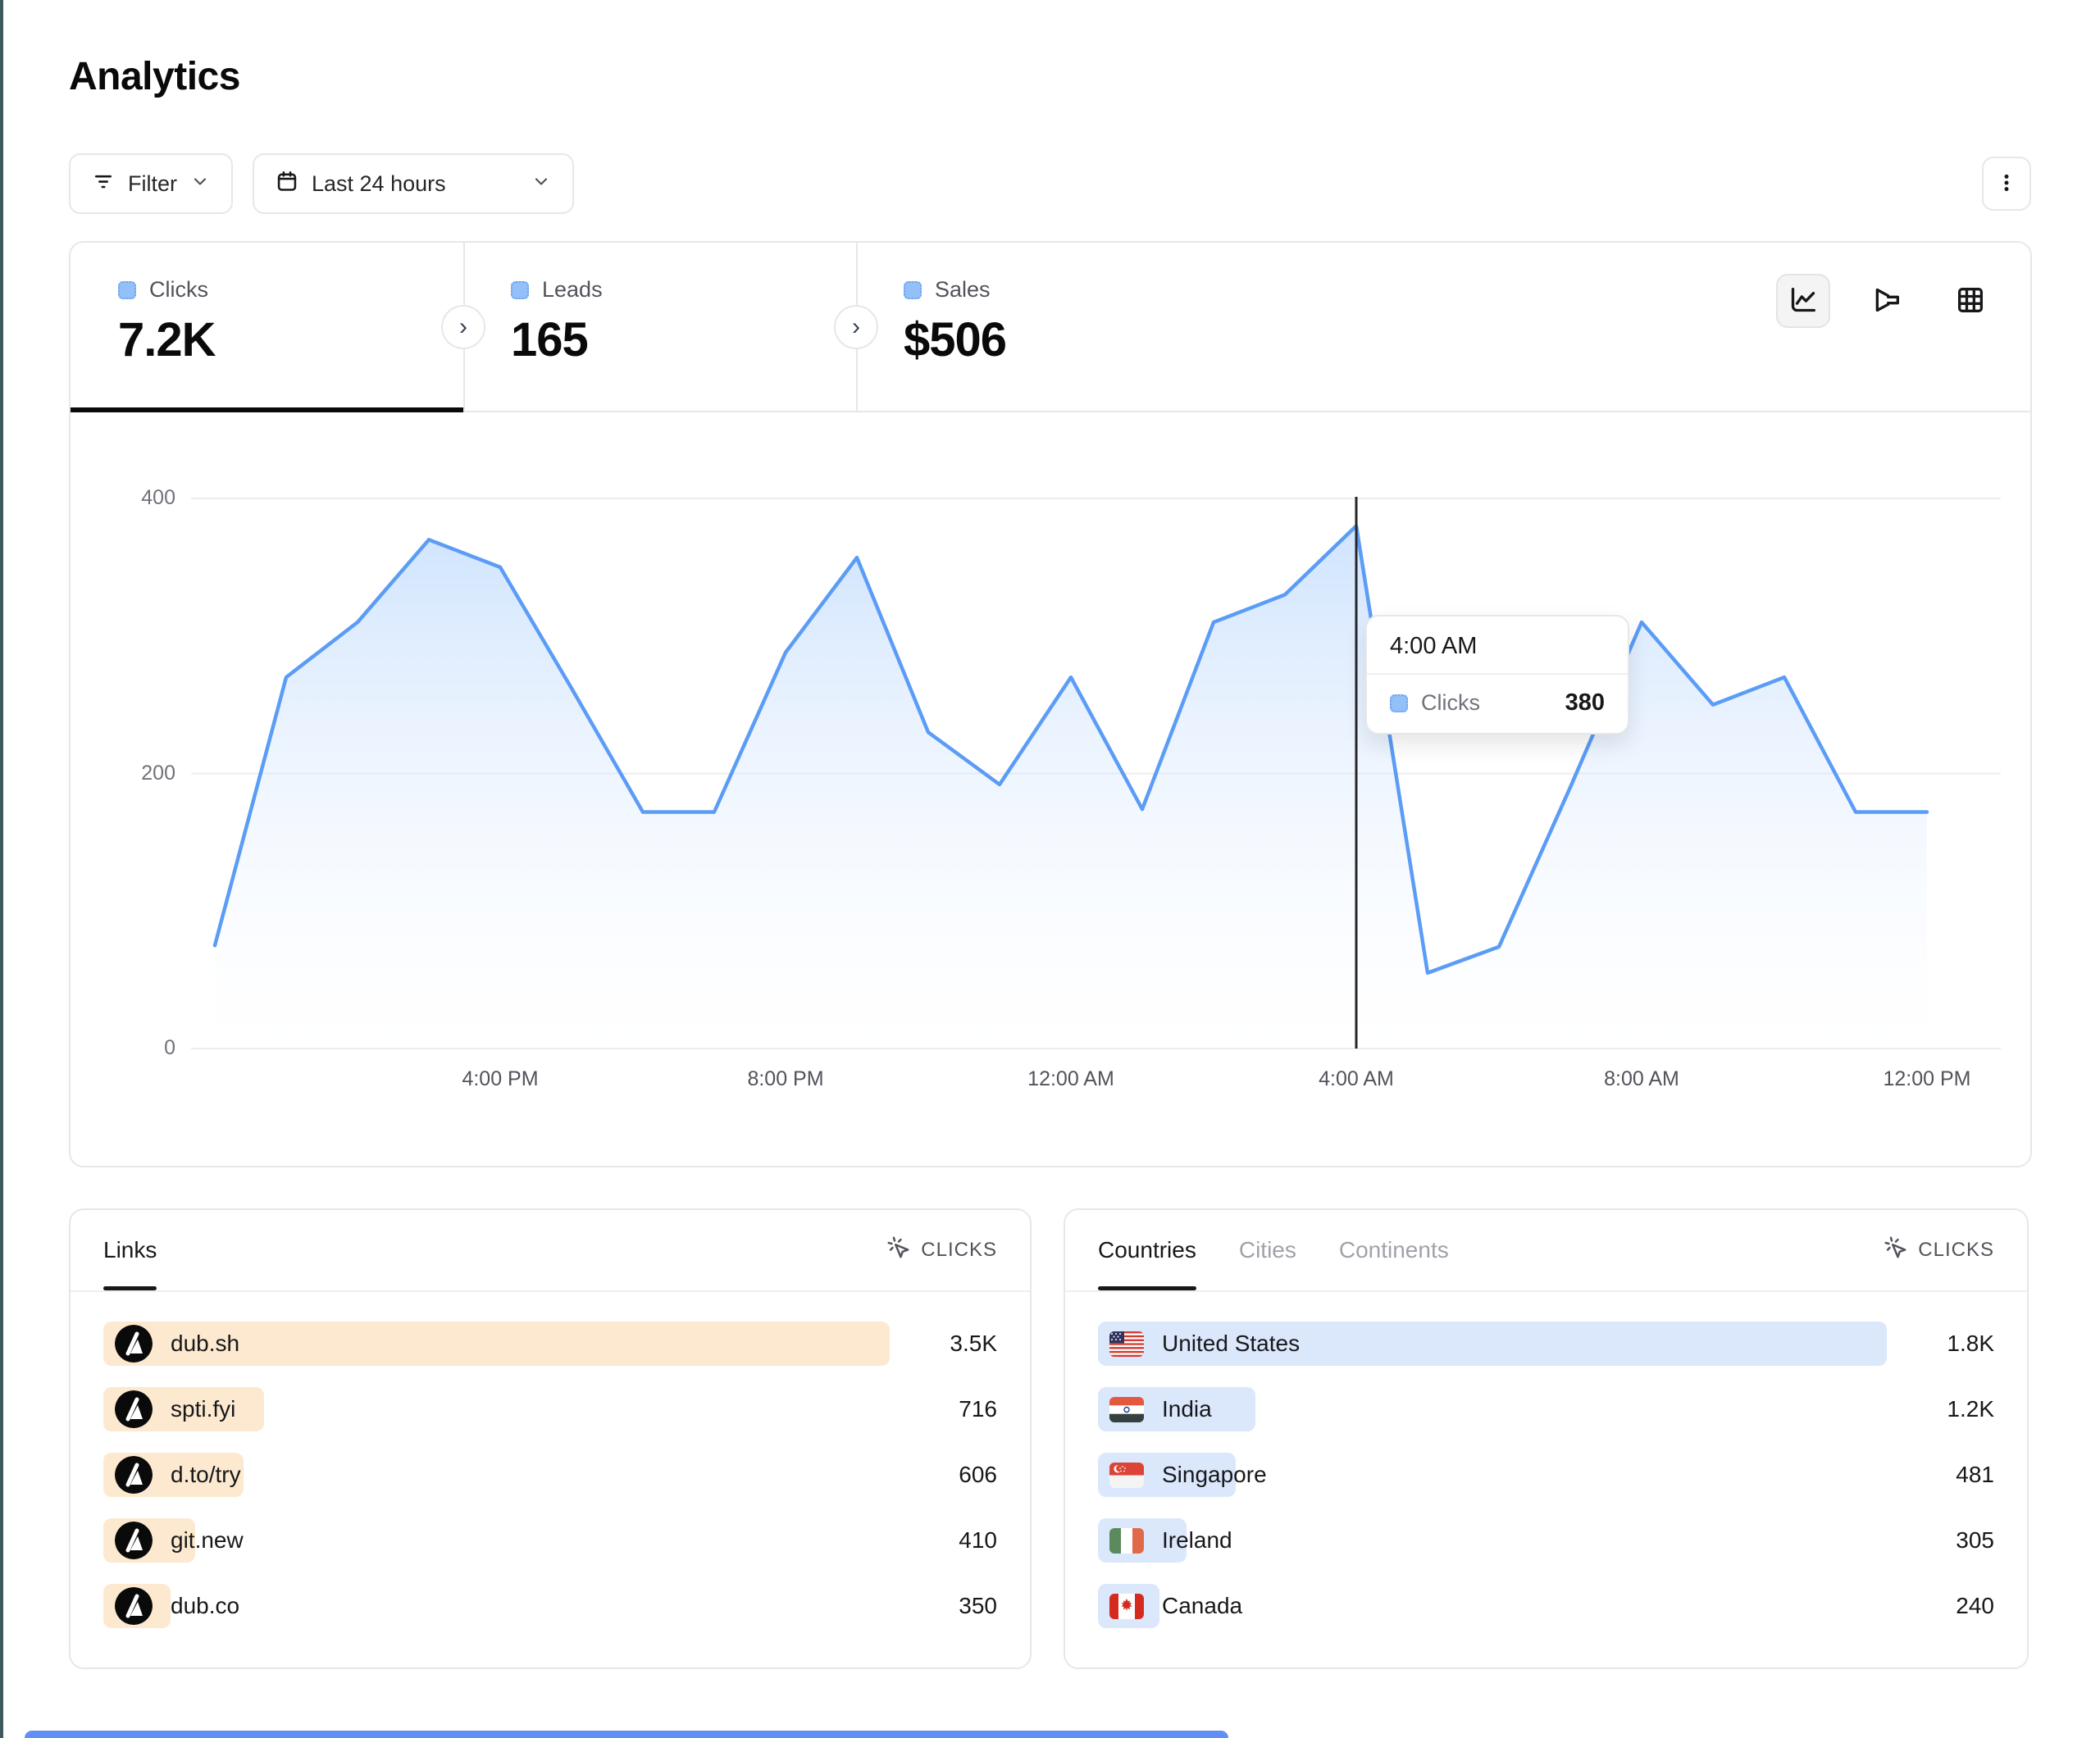 The image size is (2100, 1738). What do you see at coordinates (1050, 183) in the screenshot?
I see `toolbar: Filter Last 24 hours` at bounding box center [1050, 183].